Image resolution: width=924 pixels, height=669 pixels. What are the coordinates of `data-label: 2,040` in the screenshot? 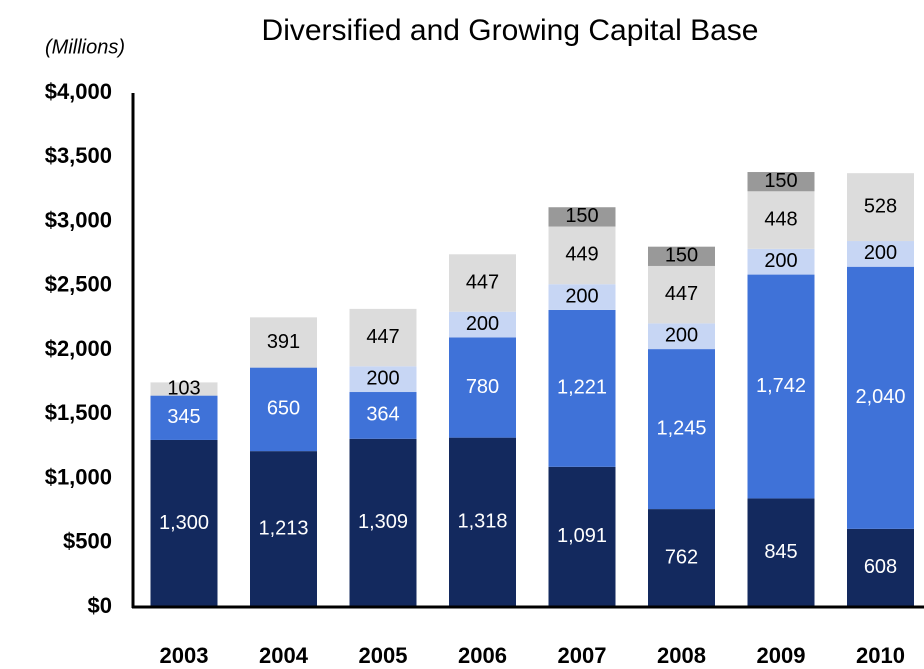 It's located at (880, 397).